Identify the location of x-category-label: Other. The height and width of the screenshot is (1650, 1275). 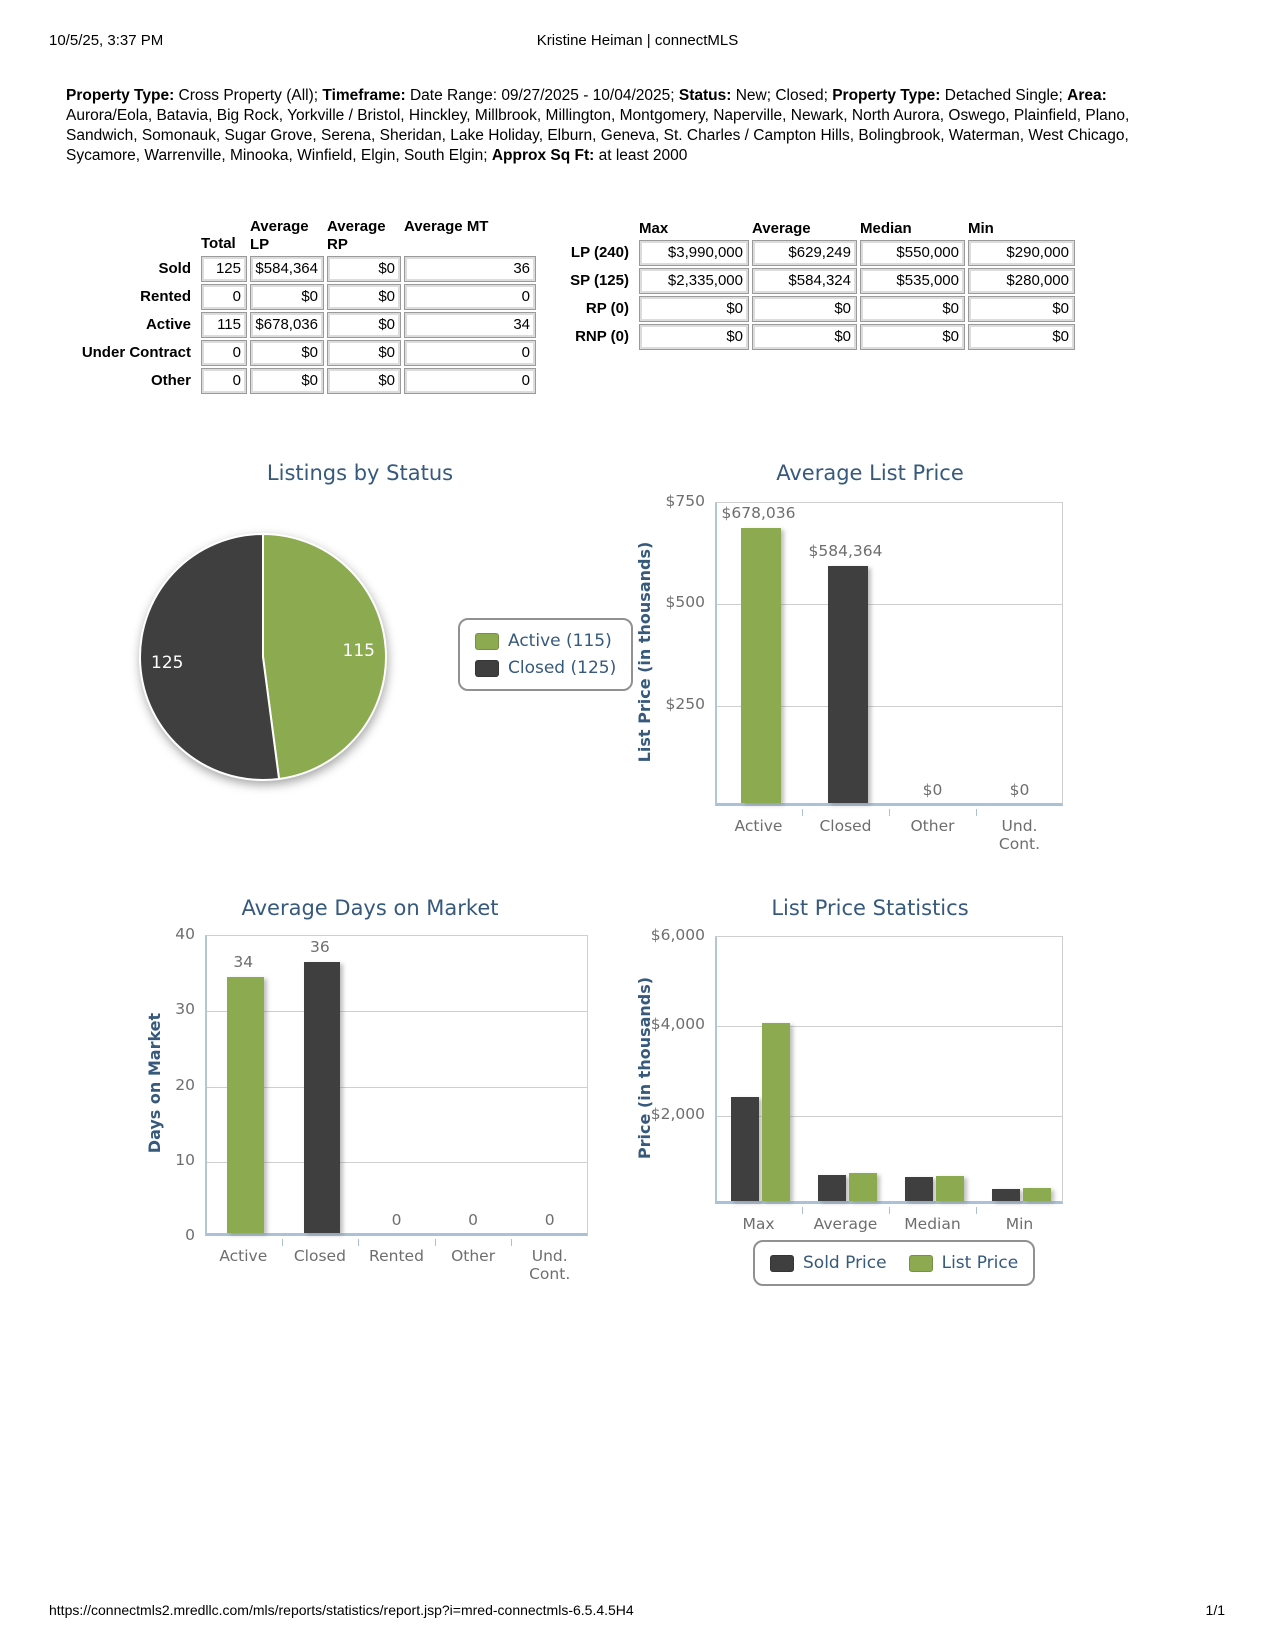
(473, 1256).